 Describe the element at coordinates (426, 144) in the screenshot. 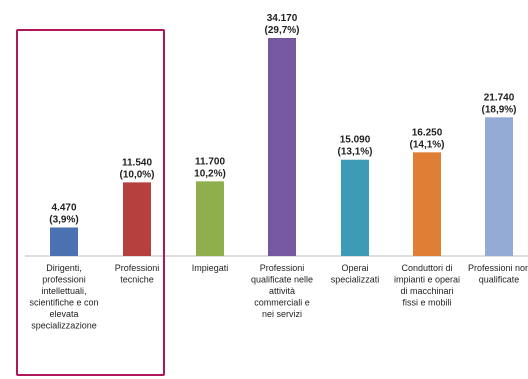

I see `share-label: (14,1%)` at that location.